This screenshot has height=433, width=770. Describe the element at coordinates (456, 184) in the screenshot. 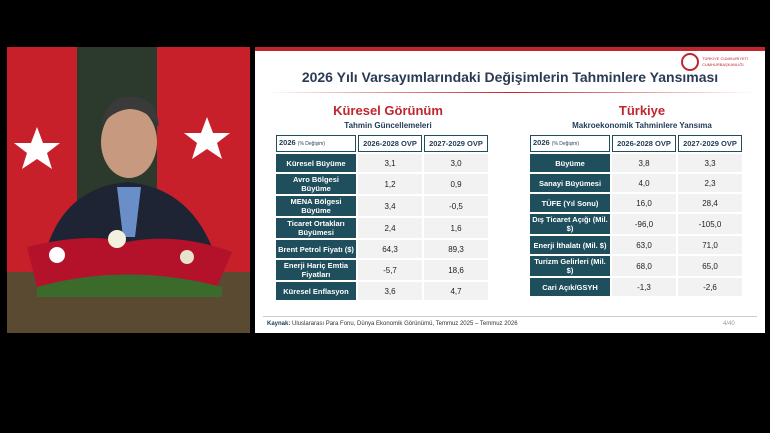

I see `value-cell: 0,9` at that location.